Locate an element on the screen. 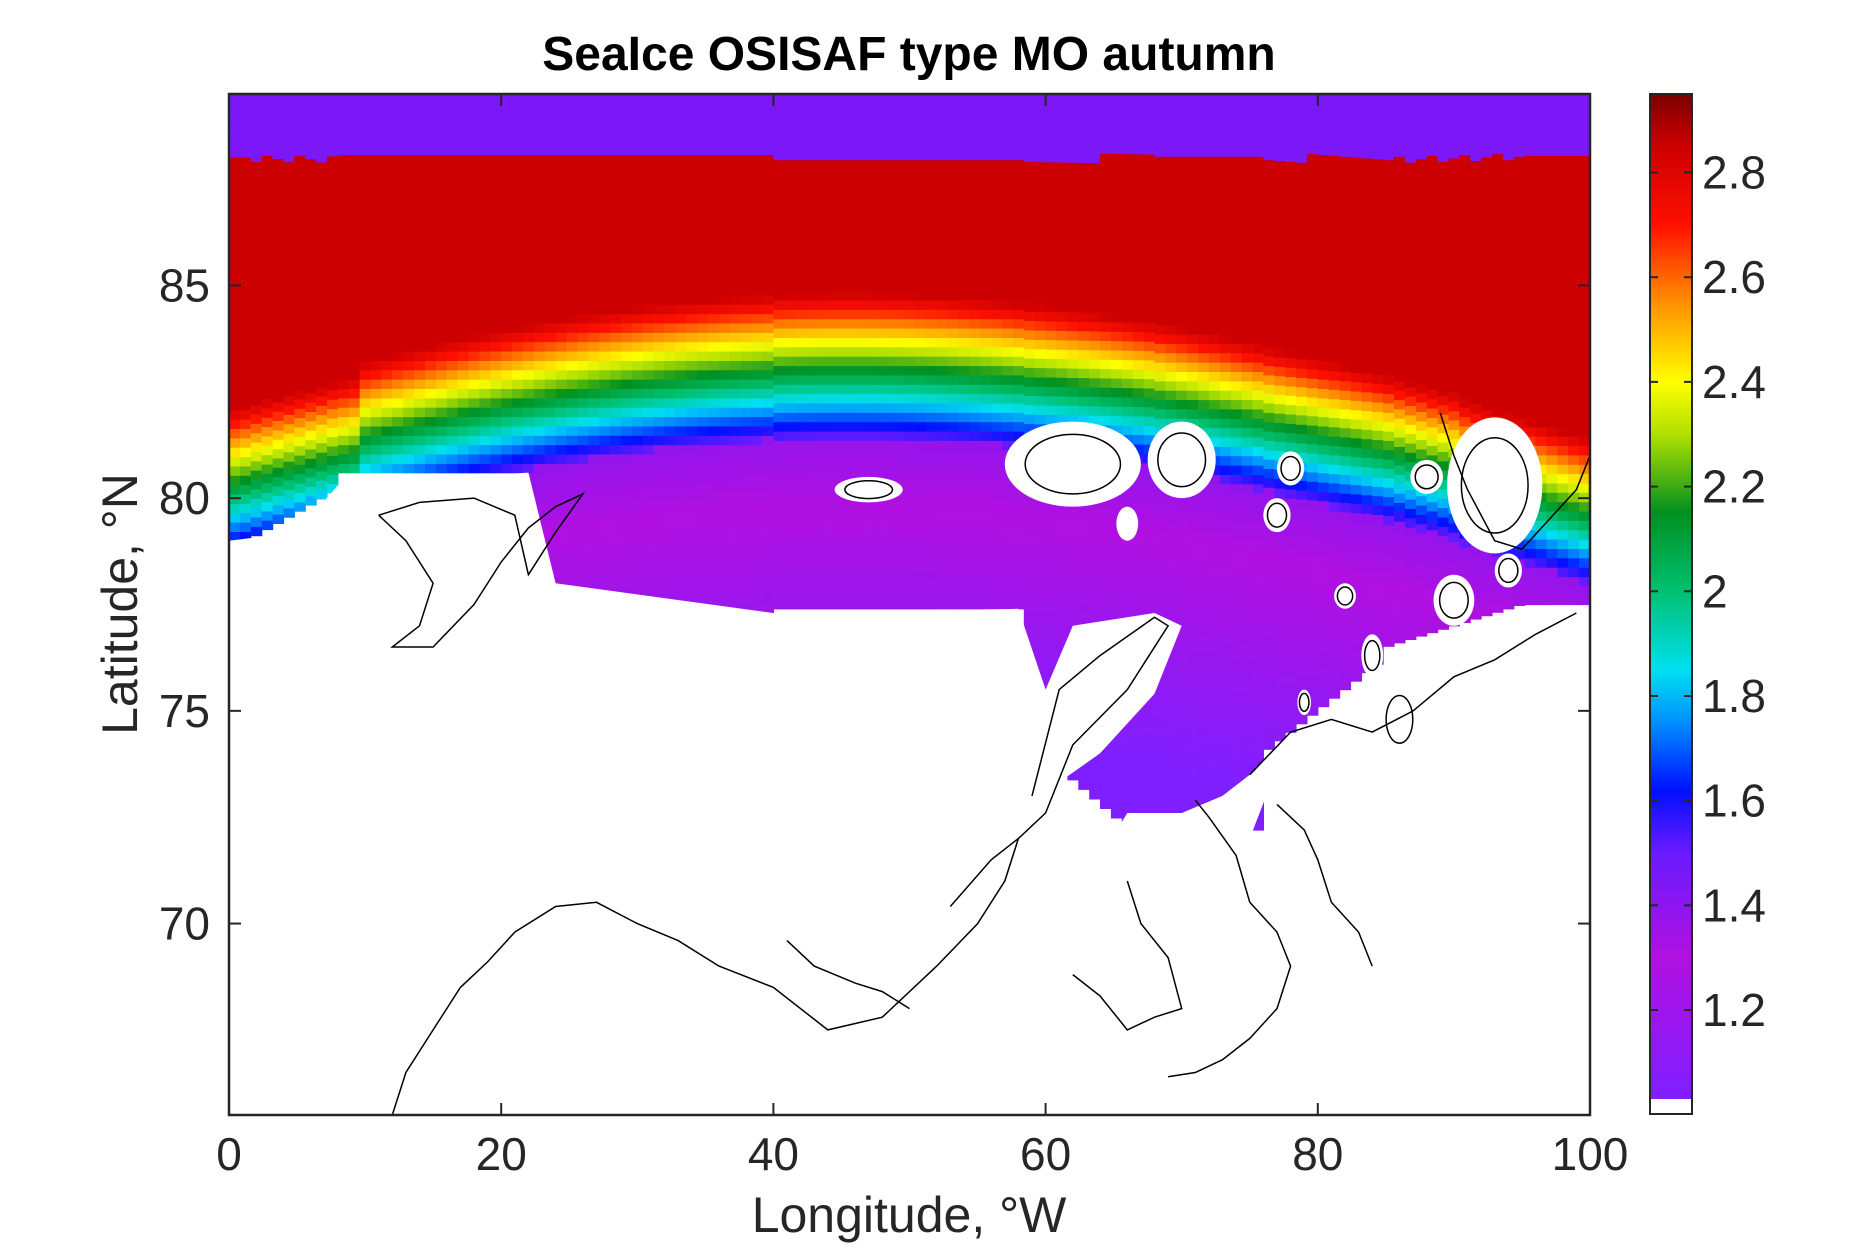 The height and width of the screenshot is (1250, 1875). y-tick-label: 70 is located at coordinates (184, 924).